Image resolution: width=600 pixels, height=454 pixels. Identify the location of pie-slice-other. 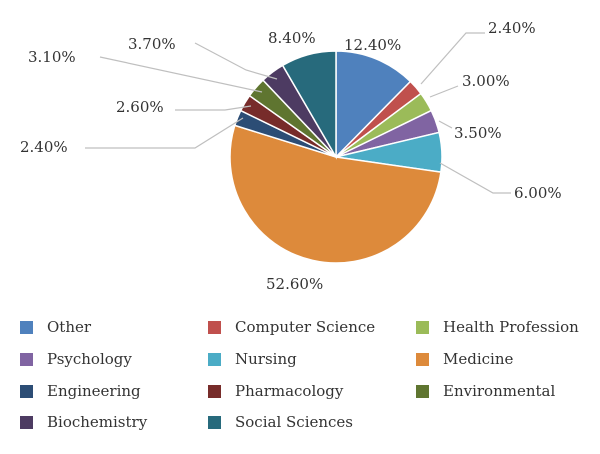
(373, 104).